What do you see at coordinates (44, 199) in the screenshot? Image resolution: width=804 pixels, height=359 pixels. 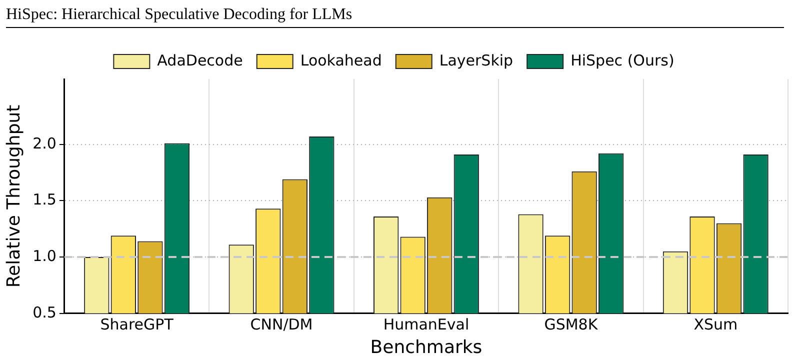 I see `y-tick-label: 1.5` at bounding box center [44, 199].